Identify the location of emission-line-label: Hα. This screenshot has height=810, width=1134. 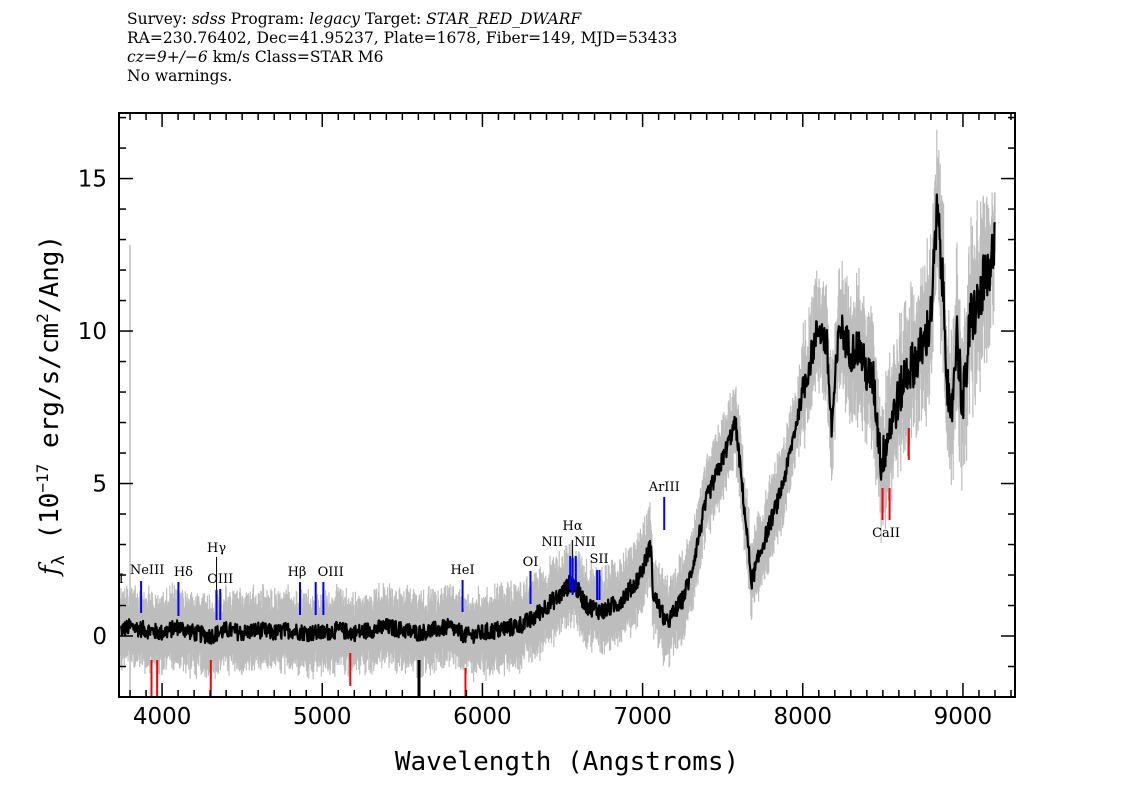
(573, 526).